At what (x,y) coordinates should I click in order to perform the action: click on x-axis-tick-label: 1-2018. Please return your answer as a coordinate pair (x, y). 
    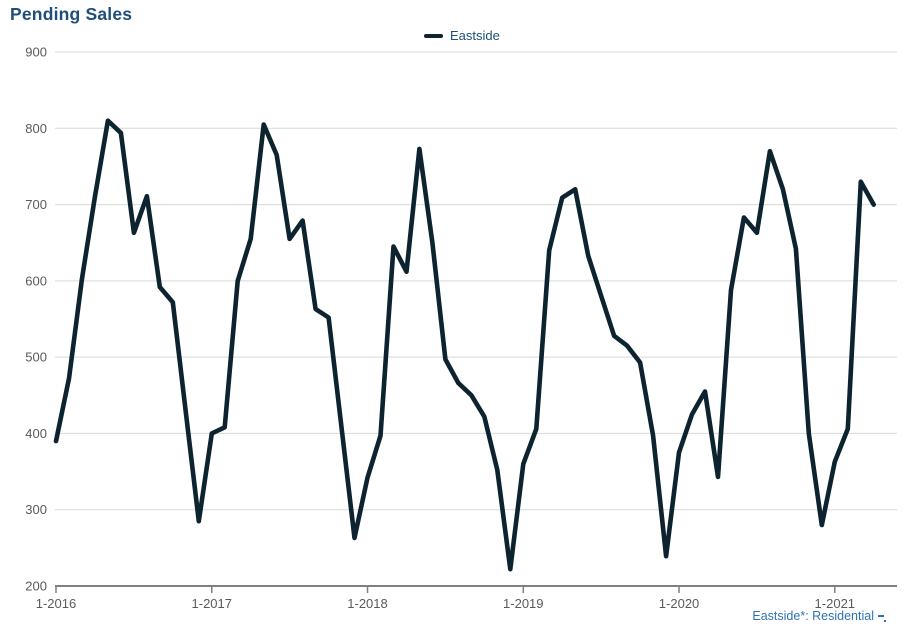
    Looking at the image, I should click on (367, 603).